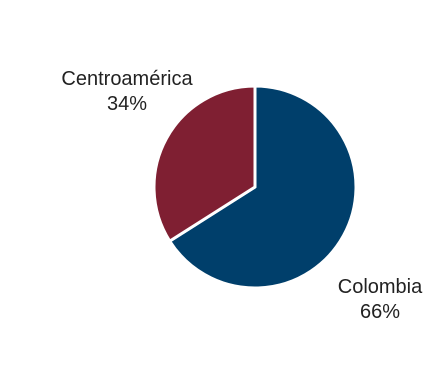 The width and height of the screenshot is (443, 368). I want to click on slice-label-colombia: Colombia 66%, so click(380, 299).